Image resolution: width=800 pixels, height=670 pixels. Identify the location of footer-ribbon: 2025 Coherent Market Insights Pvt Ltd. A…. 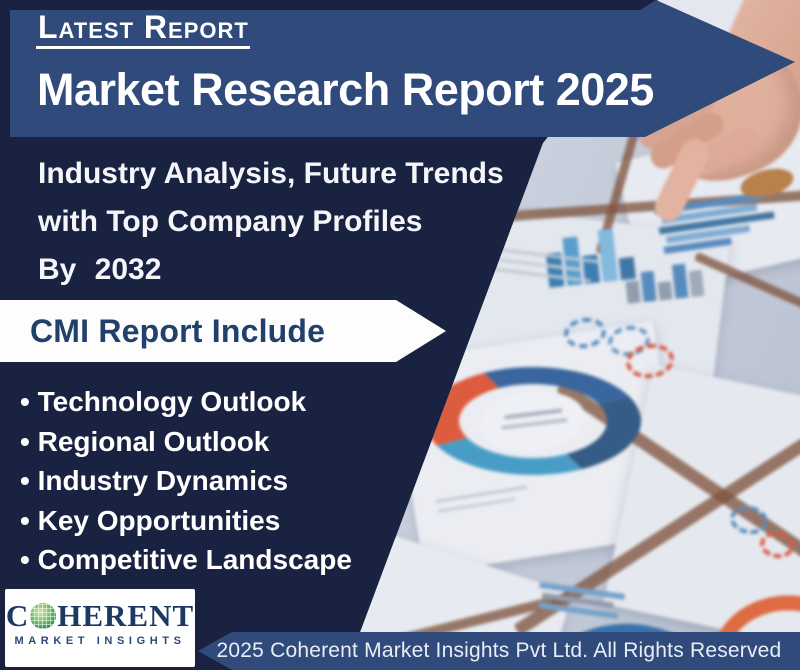
(499, 651).